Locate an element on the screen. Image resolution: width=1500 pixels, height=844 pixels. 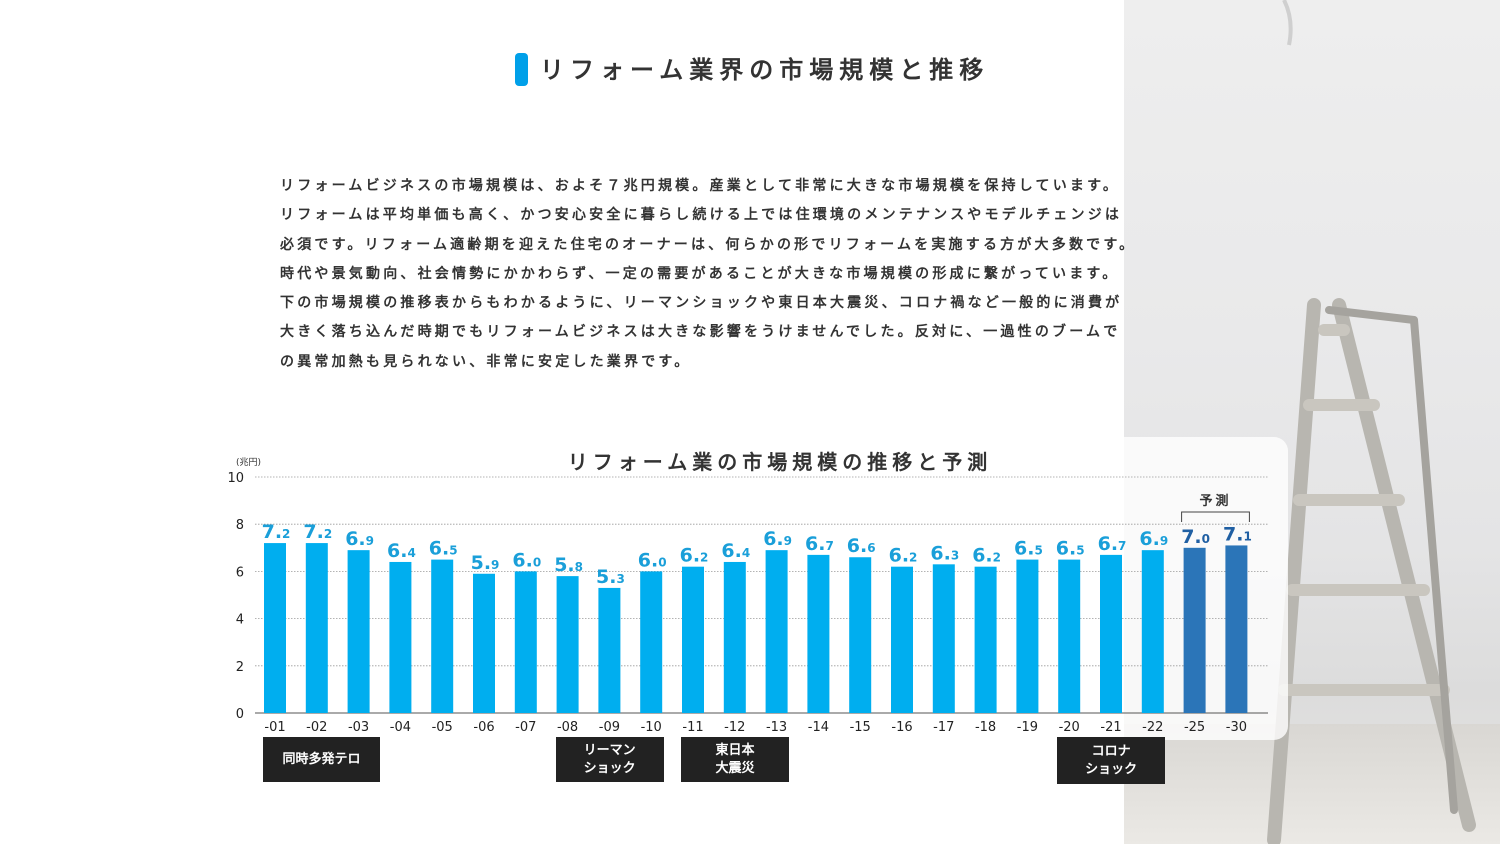
x-tick-label: -15 is located at coordinates (860, 727).